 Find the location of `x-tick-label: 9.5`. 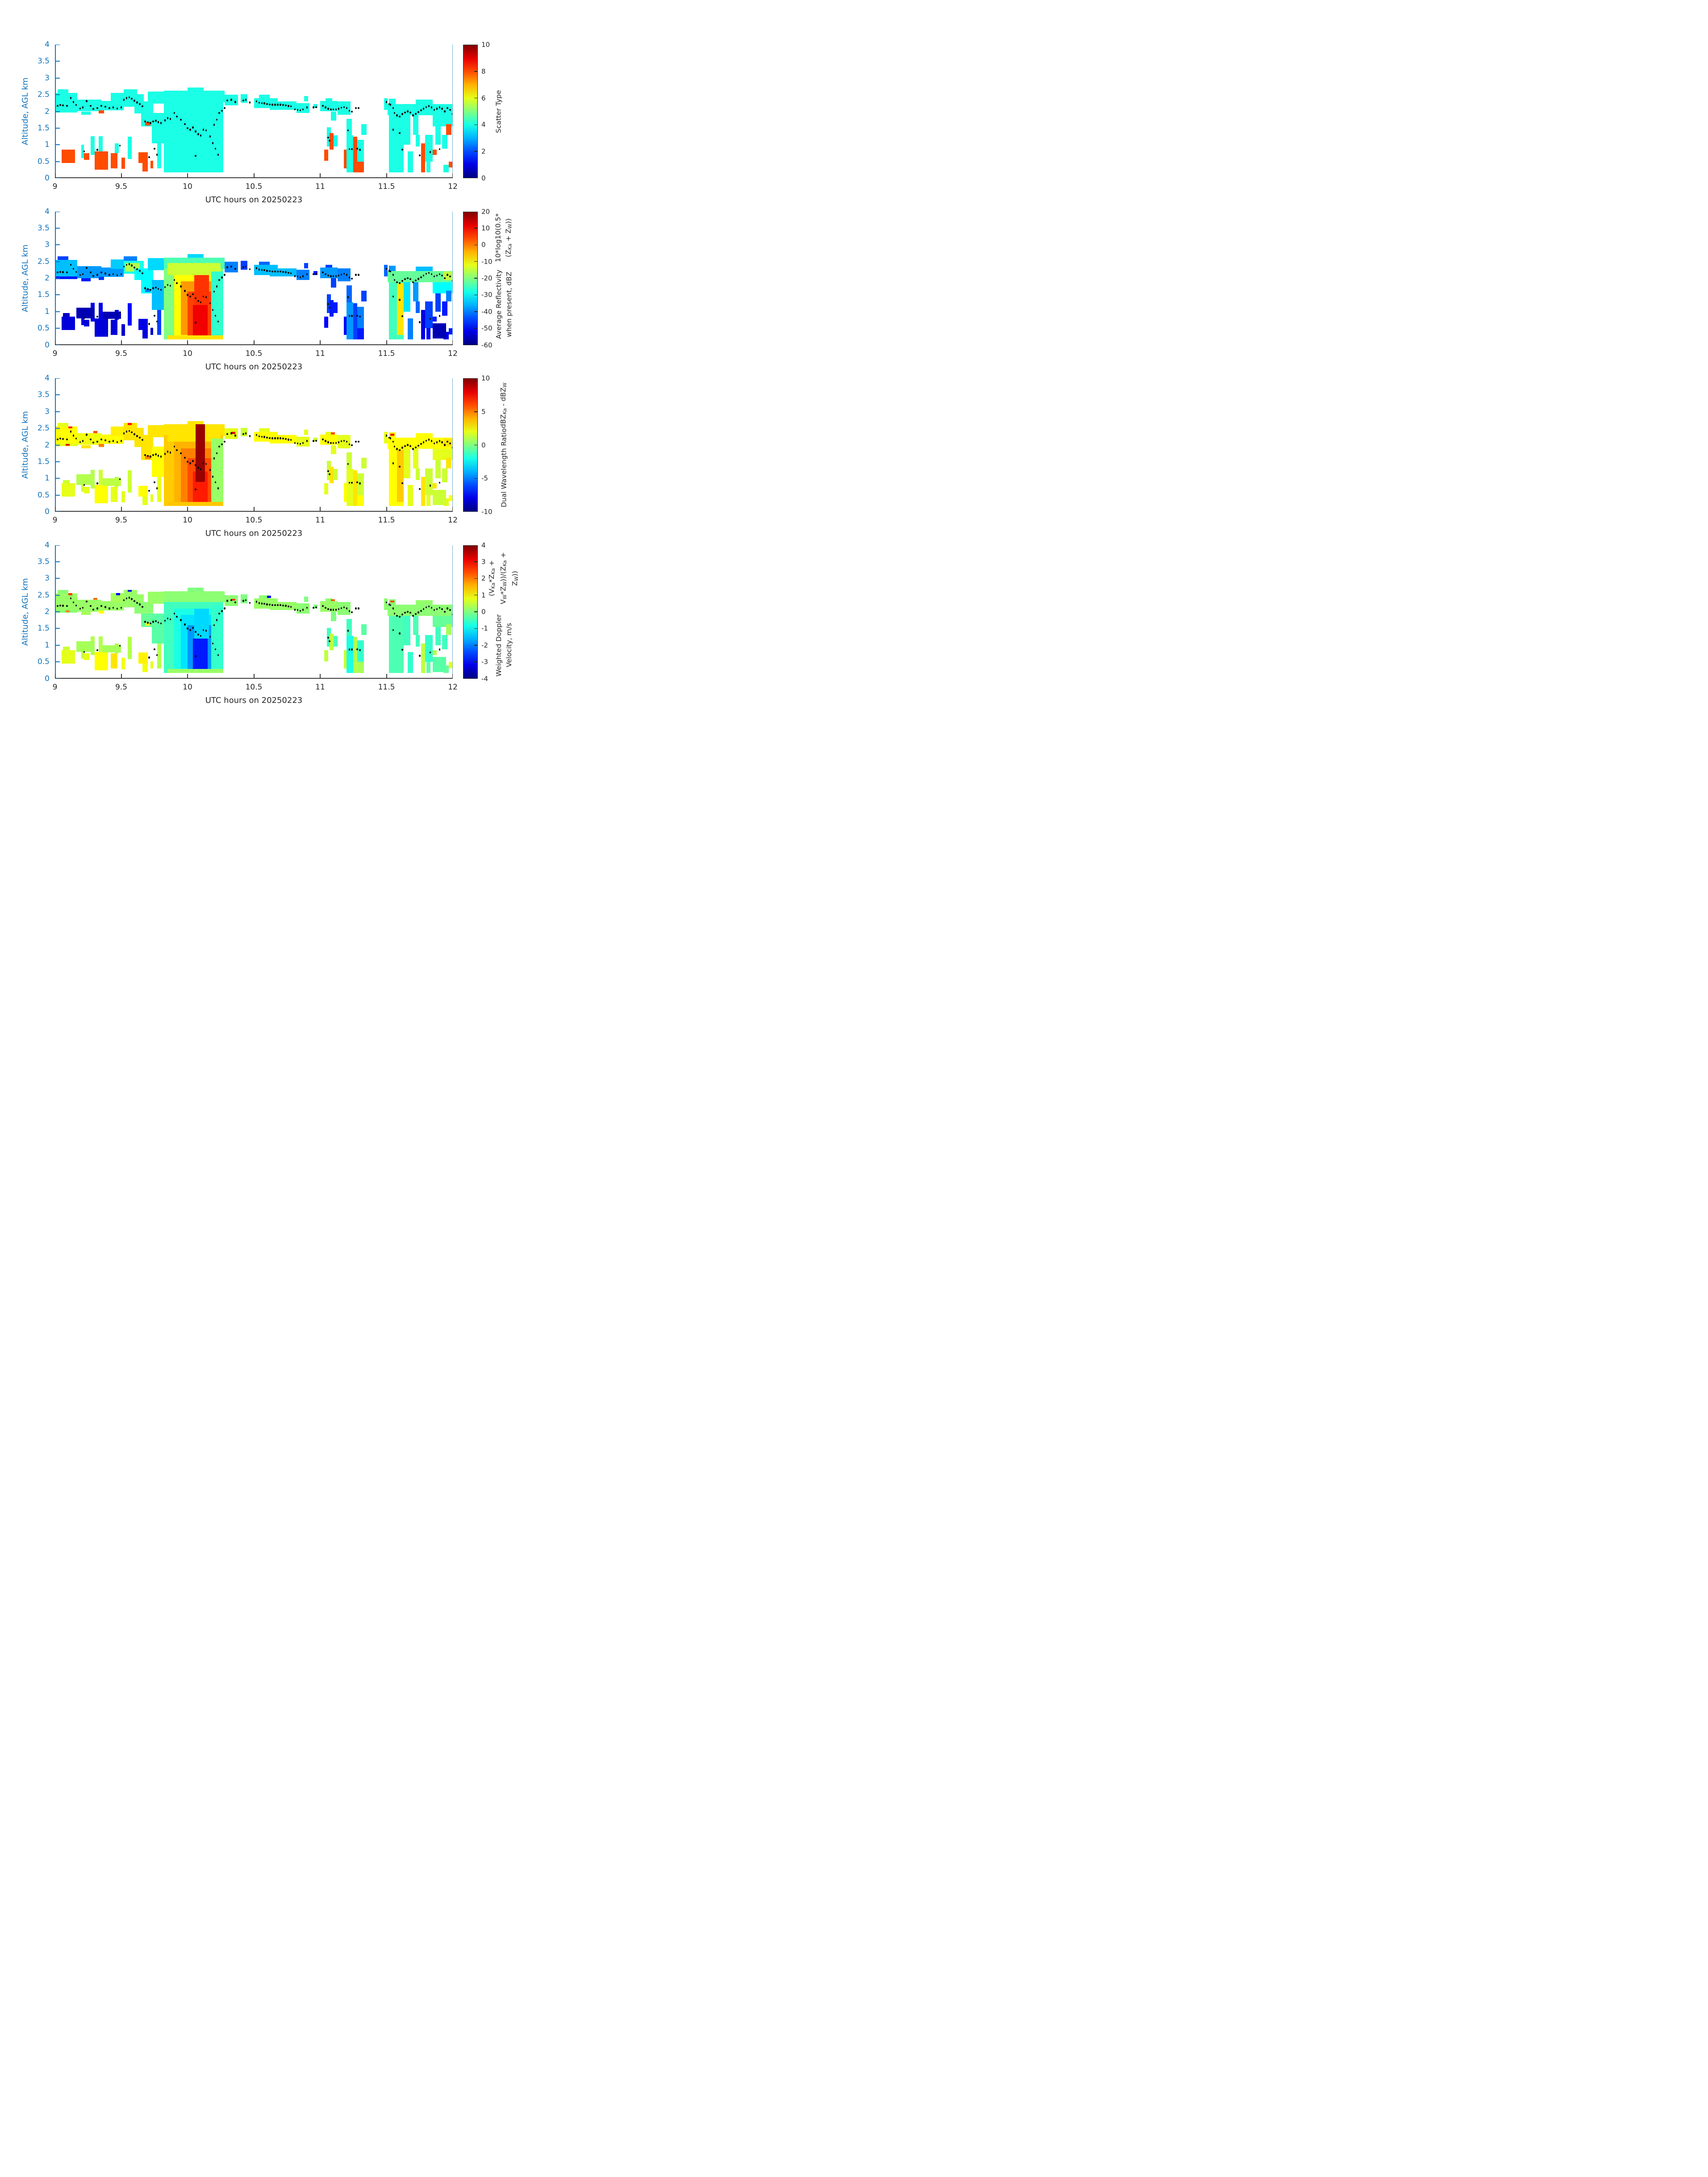

x-tick-label: 9.5 is located at coordinates (121, 353).